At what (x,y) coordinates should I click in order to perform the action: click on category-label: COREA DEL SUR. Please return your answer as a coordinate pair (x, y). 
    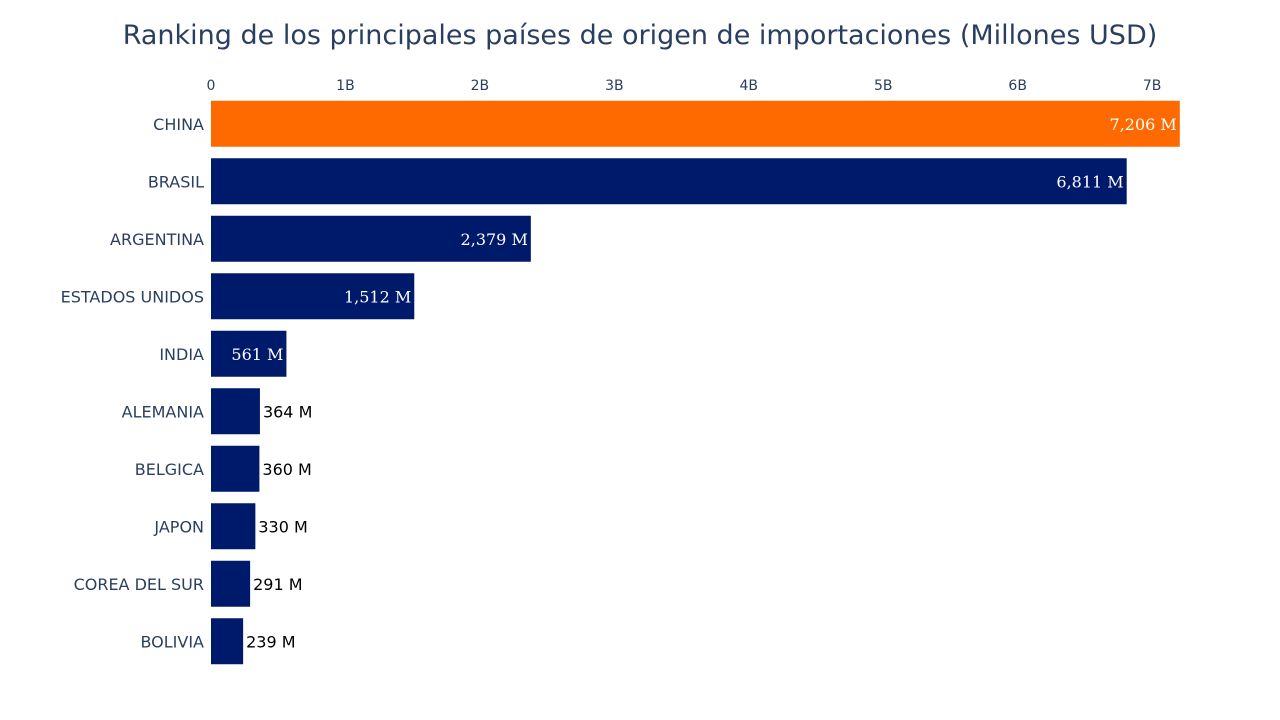
    Looking at the image, I should click on (139, 584).